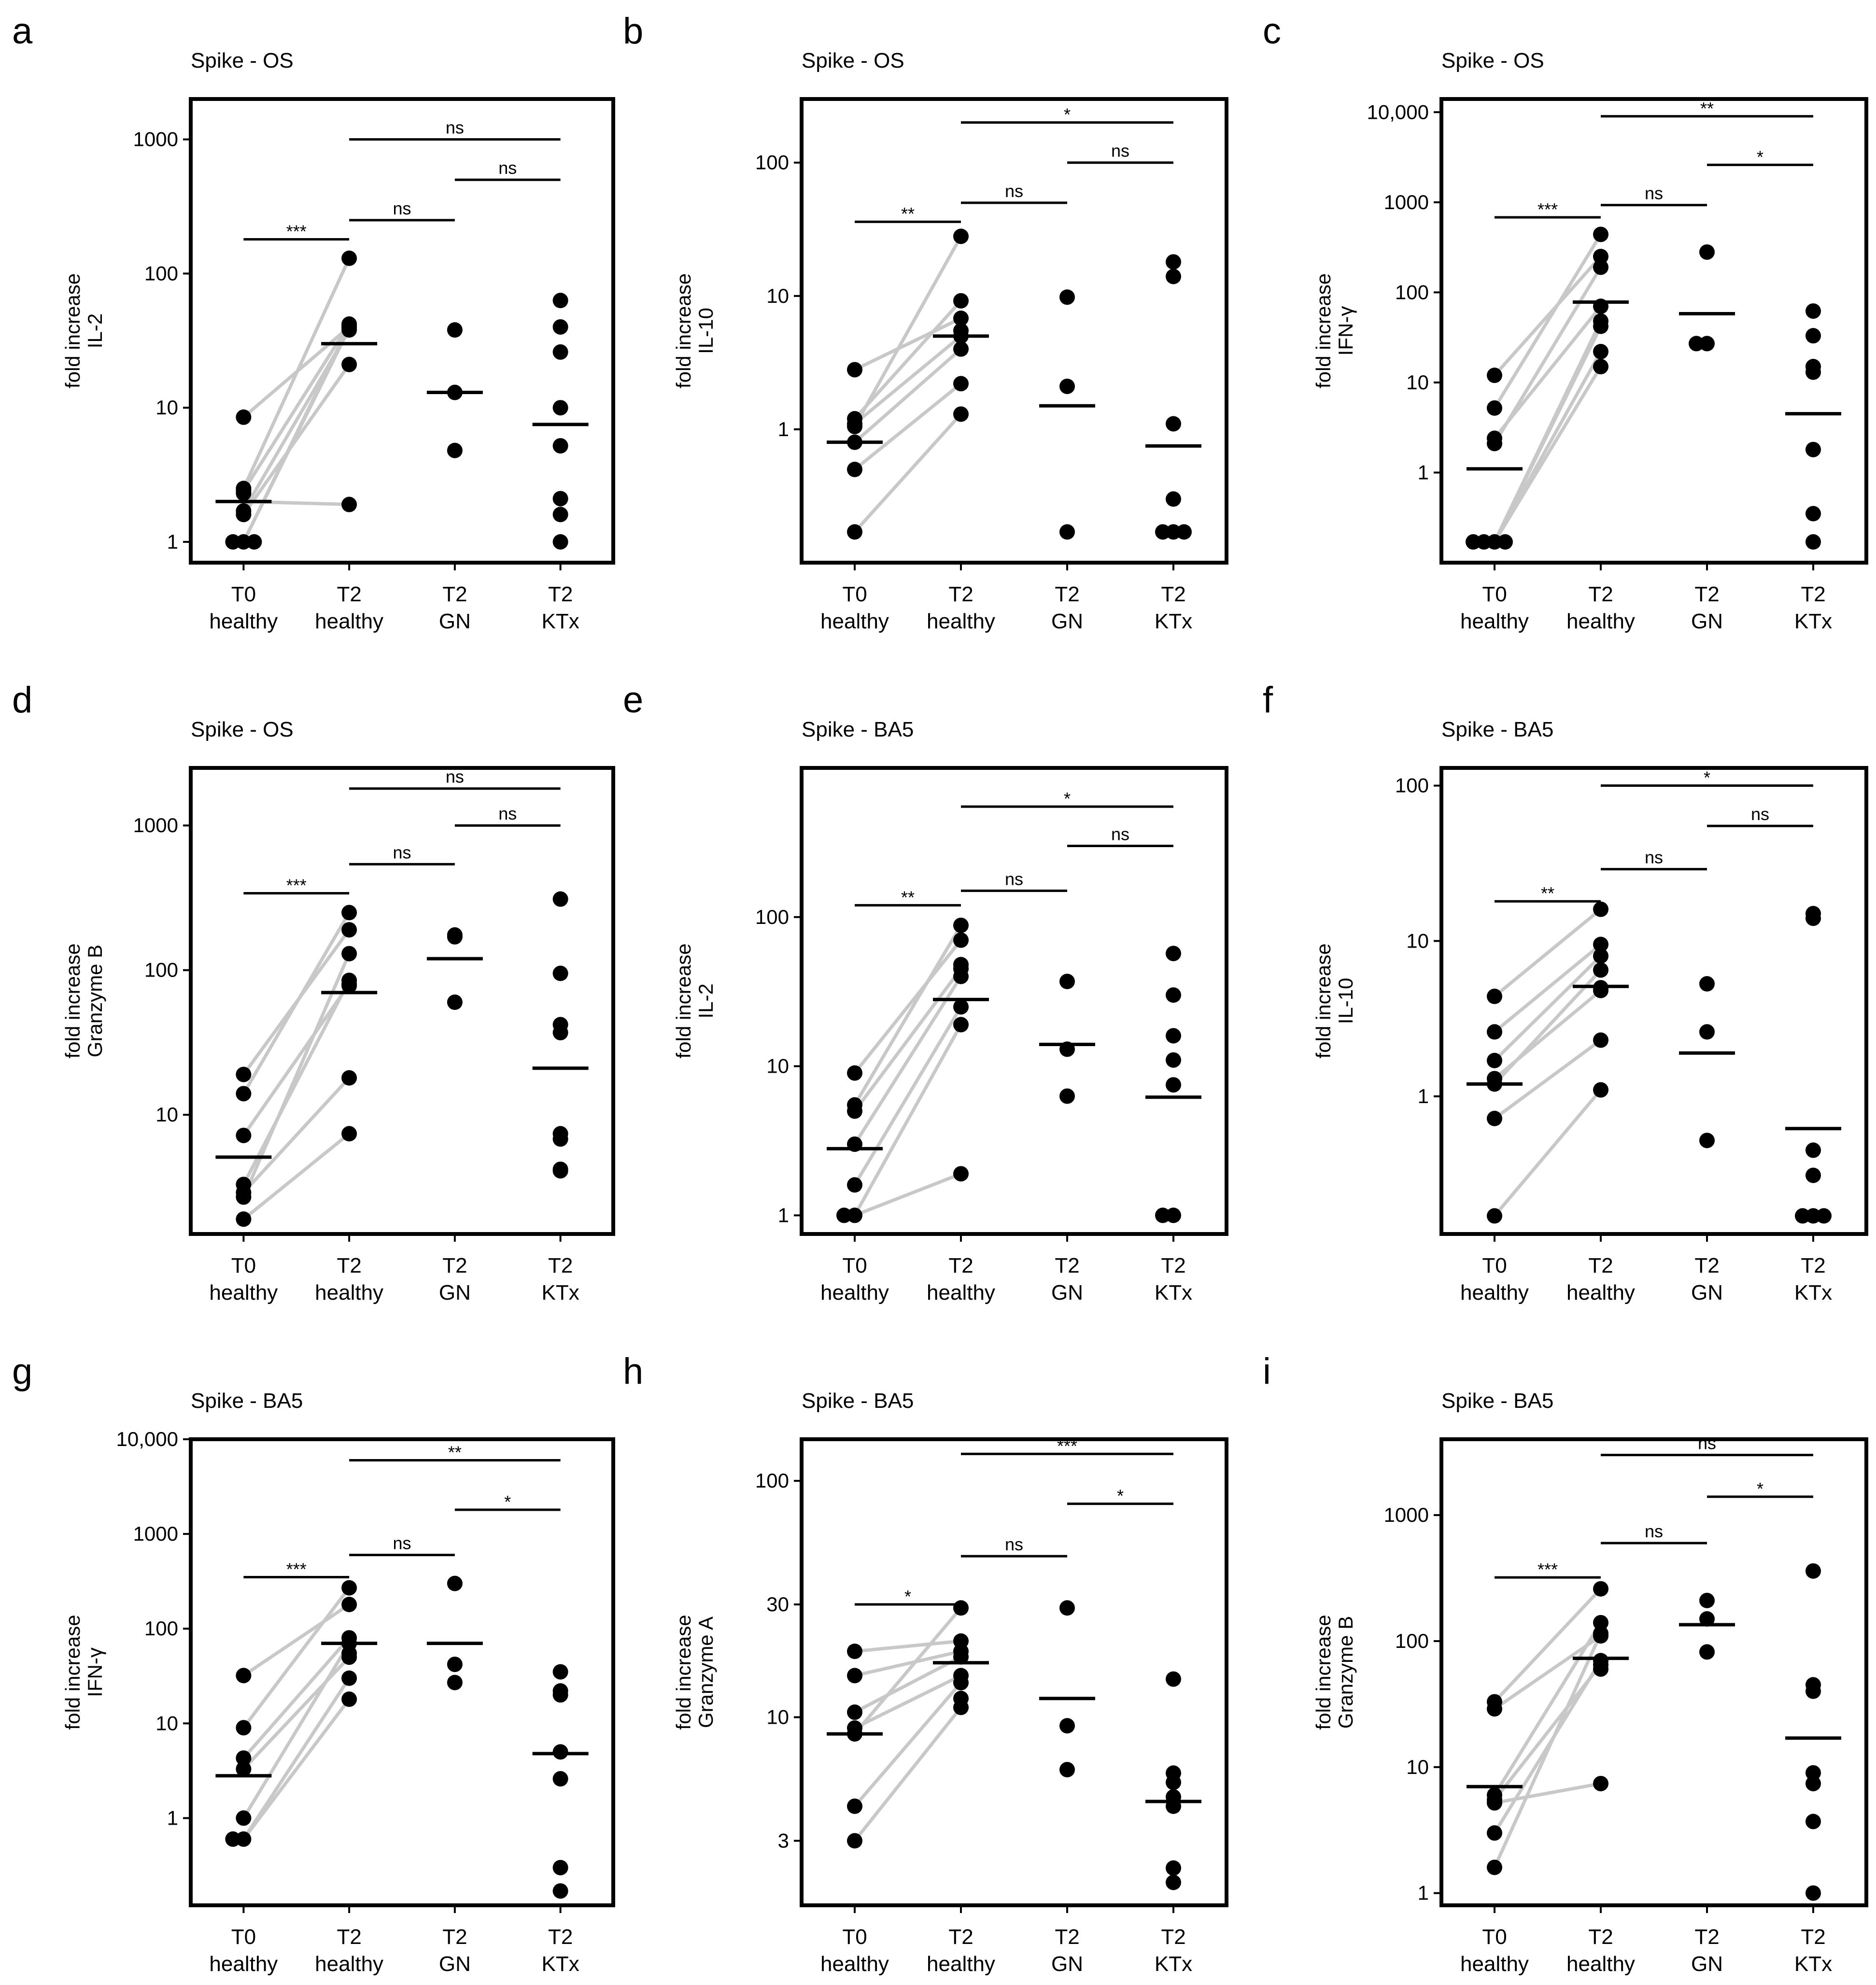 This screenshot has height=1985, width=1876. What do you see at coordinates (72, 1672) in the screenshot?
I see `y-axis-label-line1: fold increase` at bounding box center [72, 1672].